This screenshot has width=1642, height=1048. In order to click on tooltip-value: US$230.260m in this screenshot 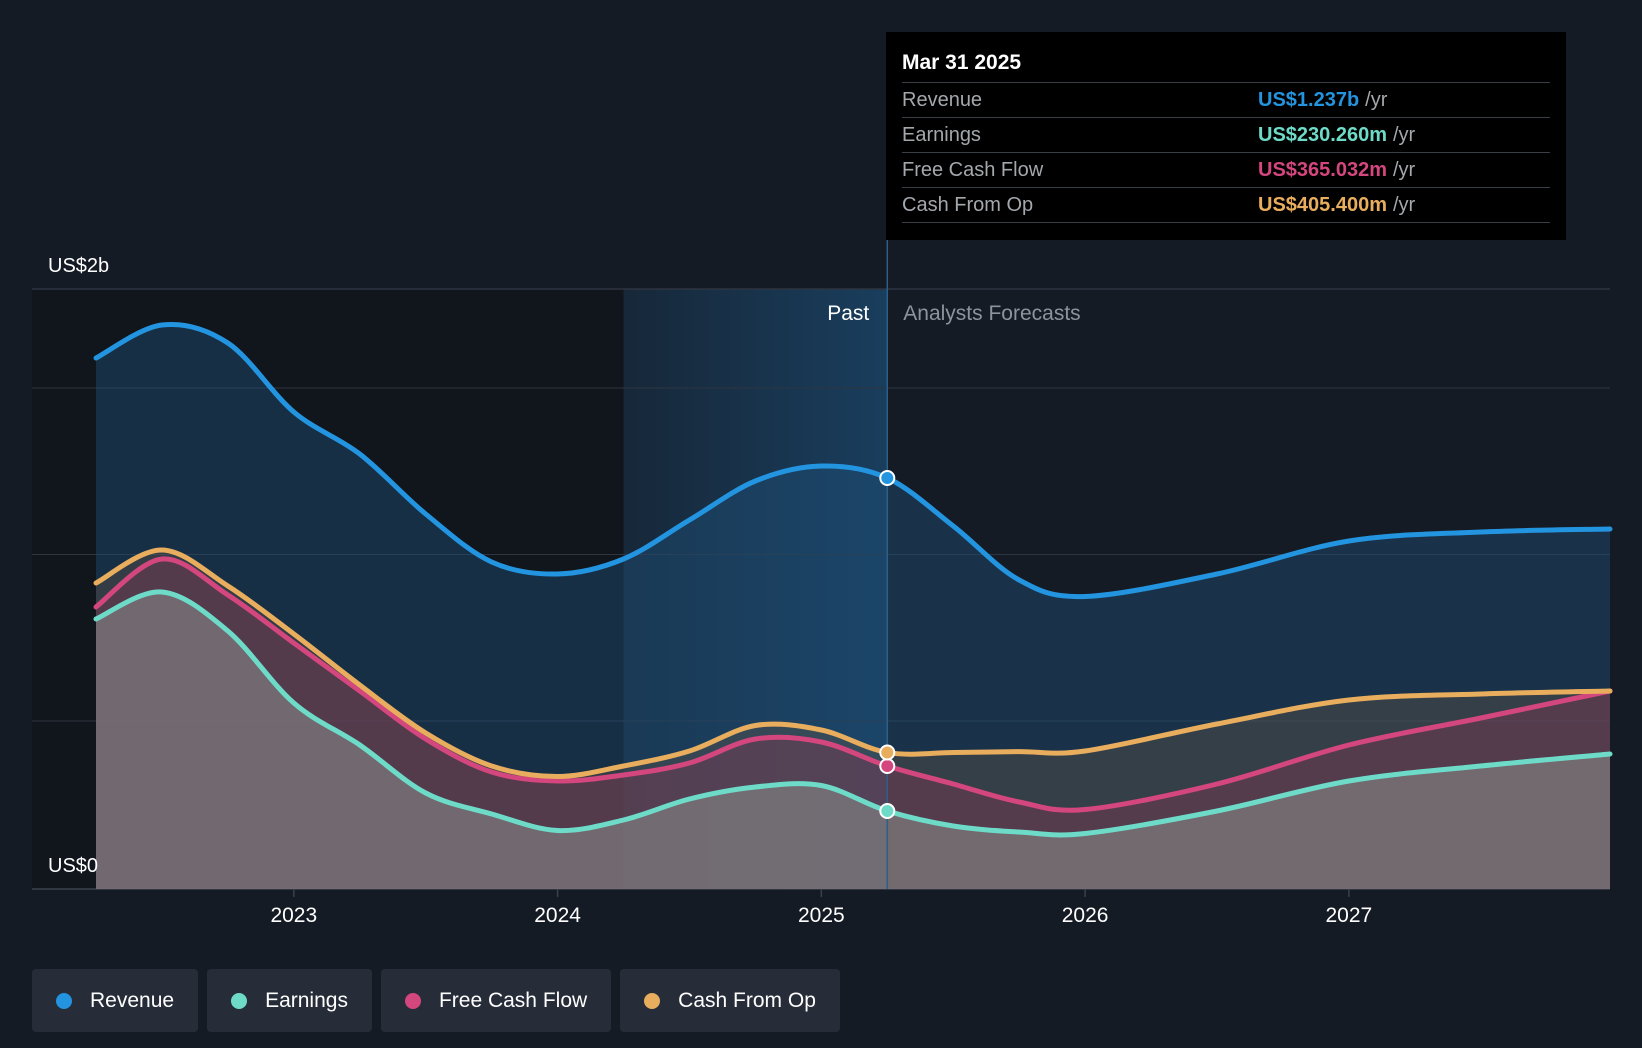, I will do `click(1322, 135)`.